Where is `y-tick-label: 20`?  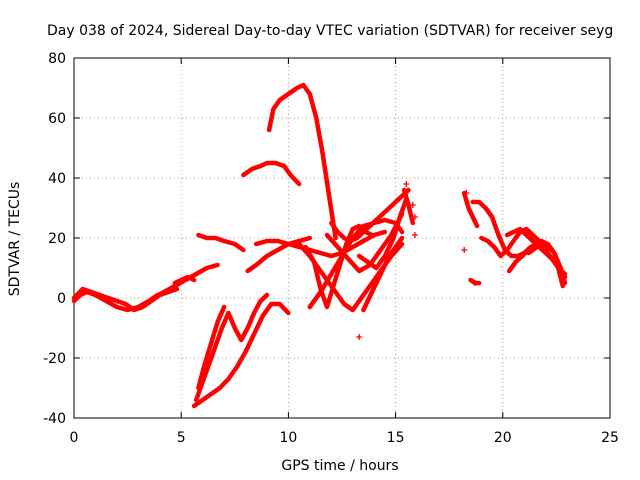 y-tick-label: 20 is located at coordinates (57, 239).